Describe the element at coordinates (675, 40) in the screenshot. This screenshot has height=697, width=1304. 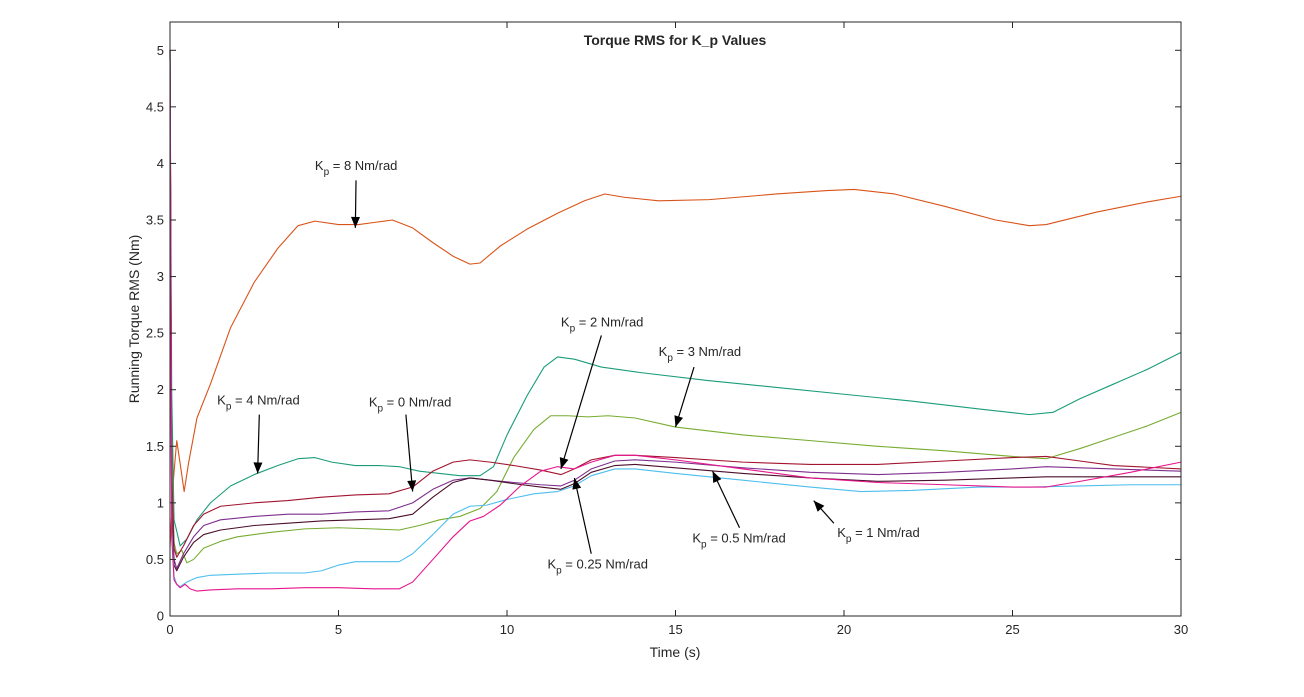
I see `chart-title: Torque RMS for K_p Values` at that location.